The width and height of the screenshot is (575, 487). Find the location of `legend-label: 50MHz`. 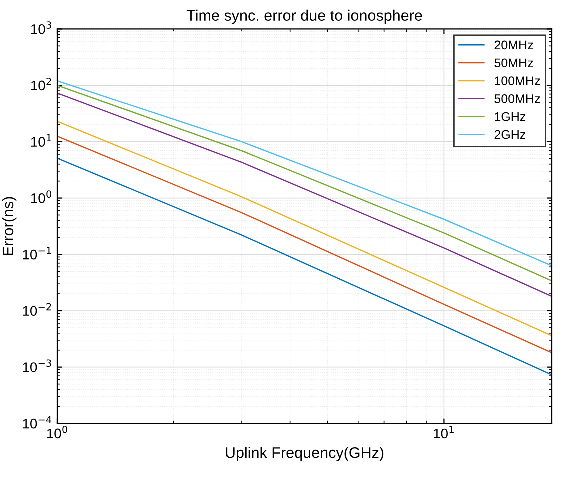

legend-label: 50MHz is located at coordinates (514, 63).